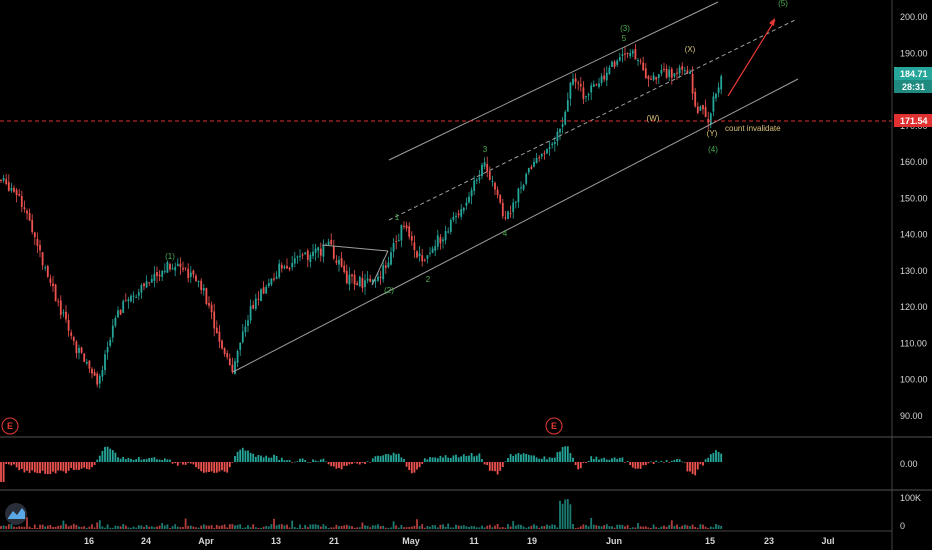 The image size is (932, 550). What do you see at coordinates (355, 248) in the screenshot?
I see `triangle-top-line` at bounding box center [355, 248].